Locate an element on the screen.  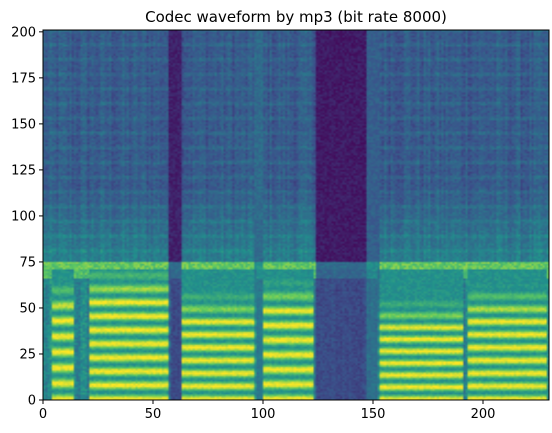
y-tick-label: 0 is located at coordinates (32, 401).